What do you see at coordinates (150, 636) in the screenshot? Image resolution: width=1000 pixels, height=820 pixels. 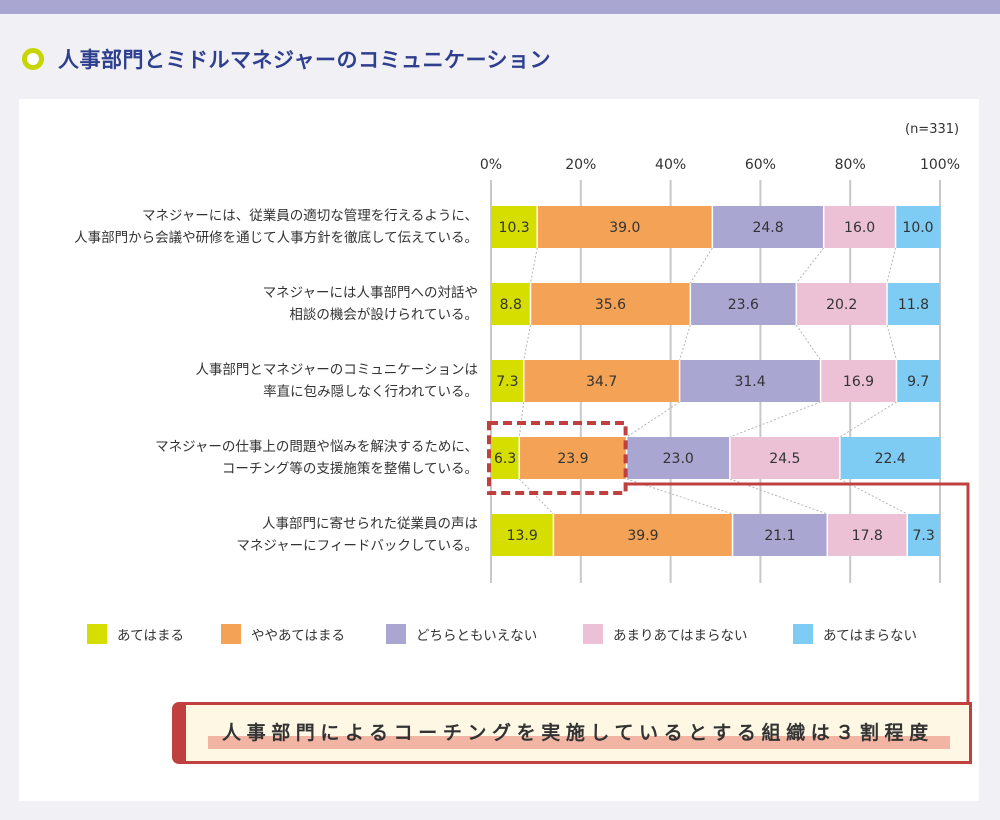 I see `legend-label: あてはまる` at bounding box center [150, 636].